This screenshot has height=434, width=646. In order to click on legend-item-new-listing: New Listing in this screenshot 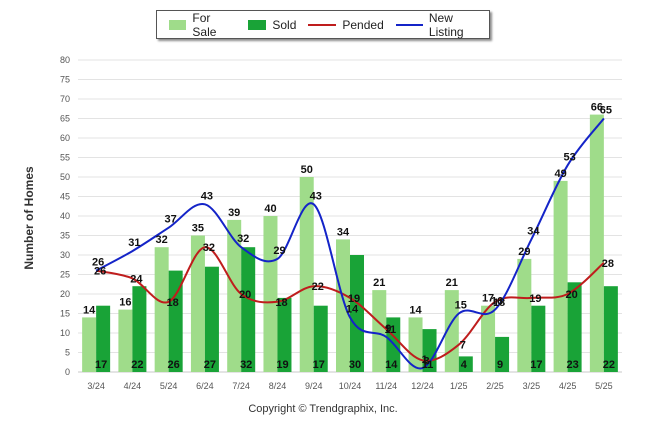, I will do `click(442, 25)`.